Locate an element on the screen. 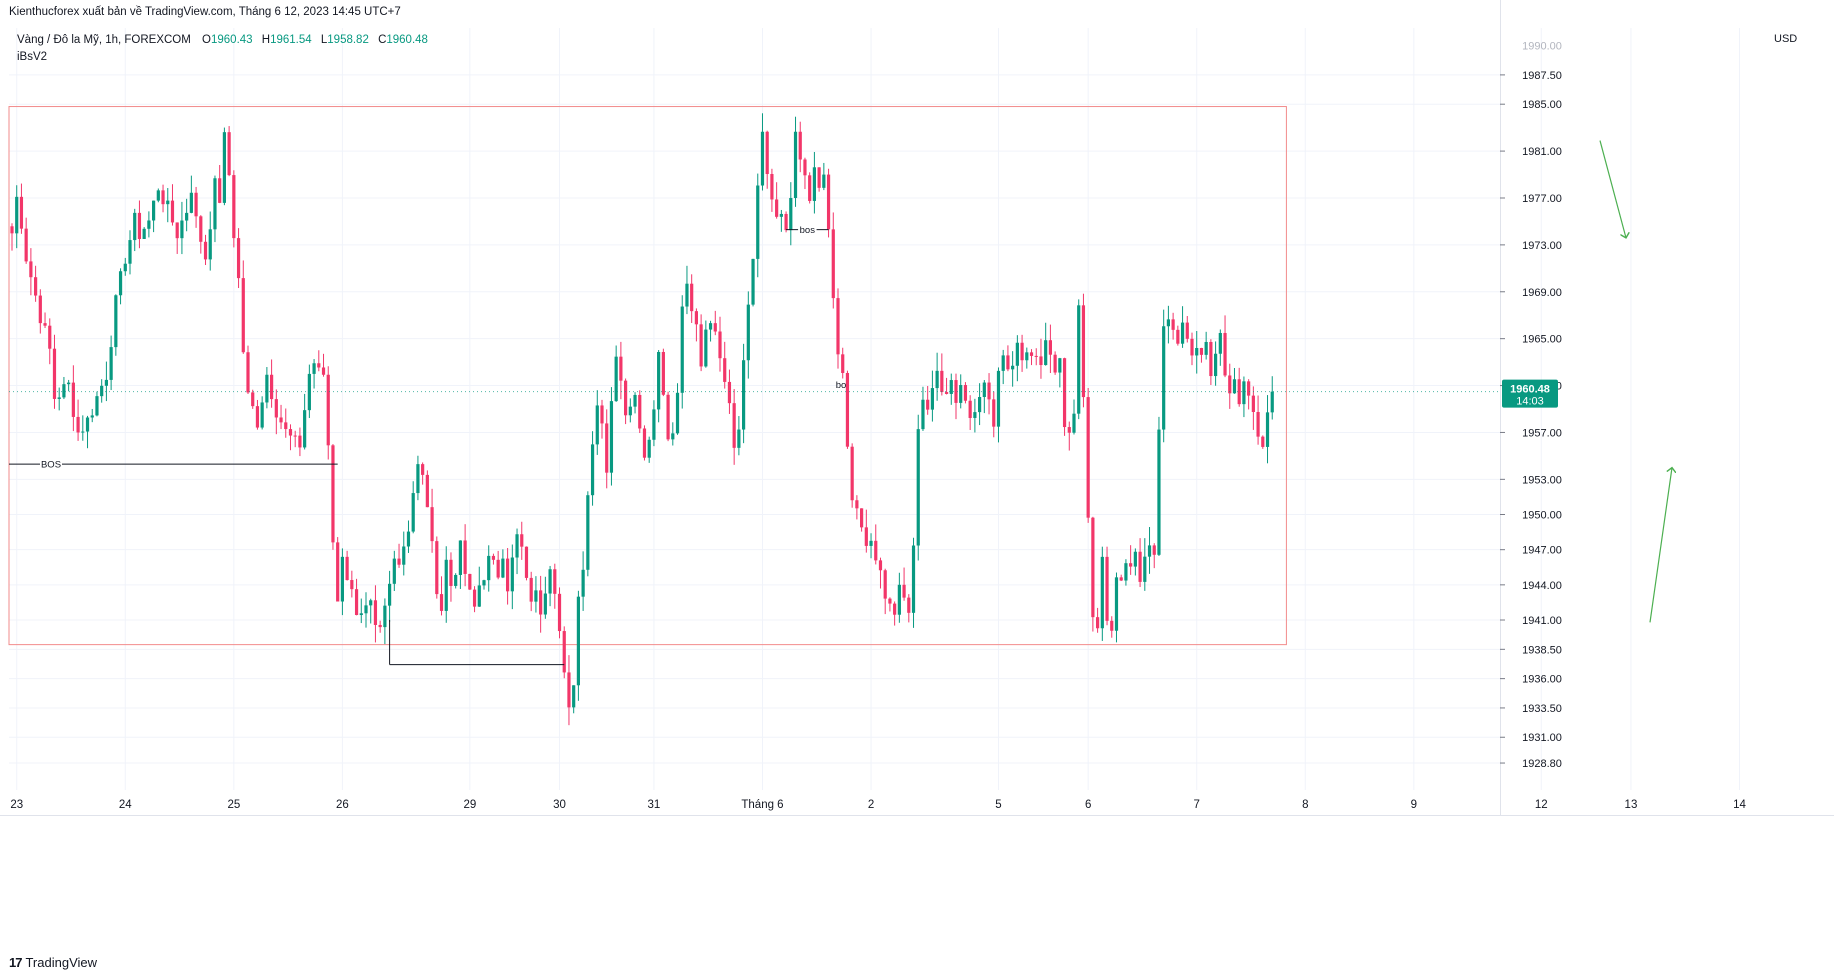 The width and height of the screenshot is (1834, 979). high-value: 1961.54 is located at coordinates (291, 40).